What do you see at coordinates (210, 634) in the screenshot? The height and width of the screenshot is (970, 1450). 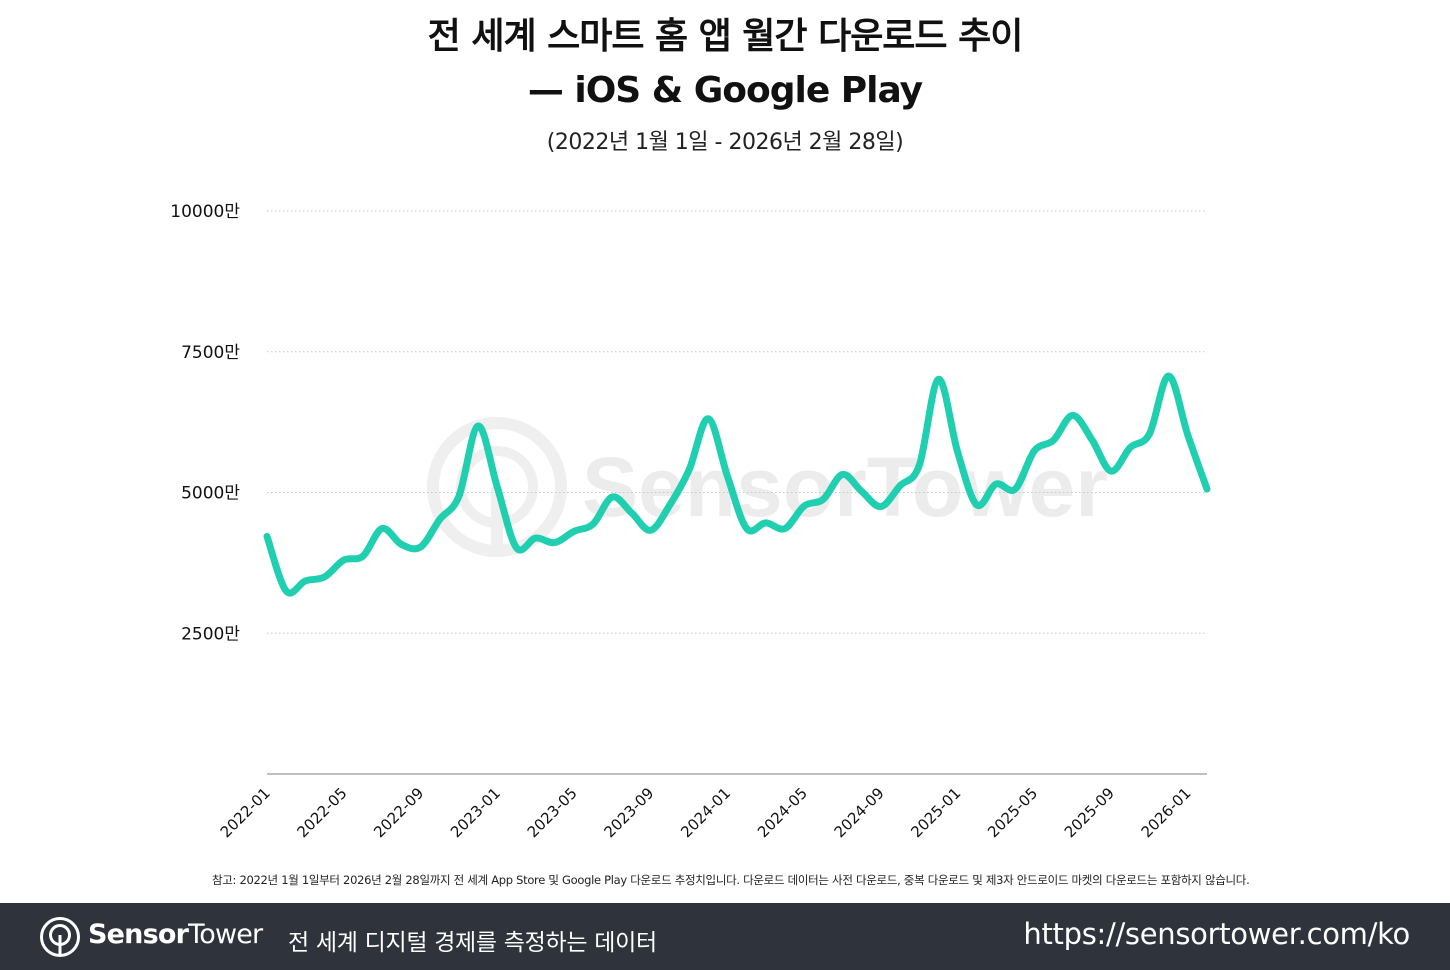 I see `y-tick-label: 2500만` at bounding box center [210, 634].